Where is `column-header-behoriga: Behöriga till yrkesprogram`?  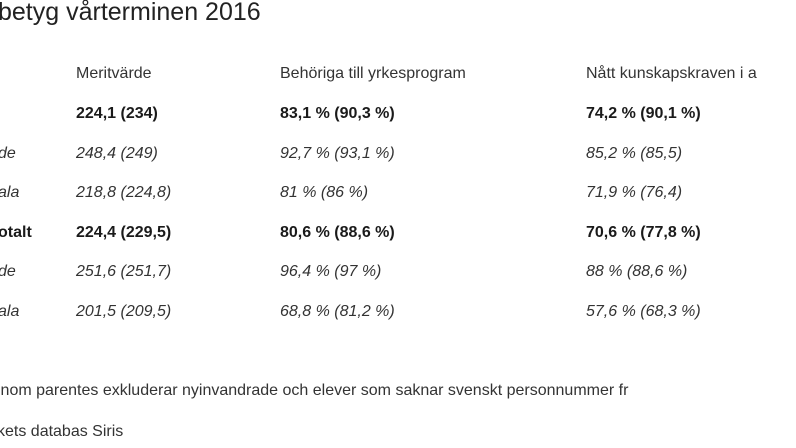
column-header-behoriga: Behöriga till yrkesprogram is located at coordinates (373, 73).